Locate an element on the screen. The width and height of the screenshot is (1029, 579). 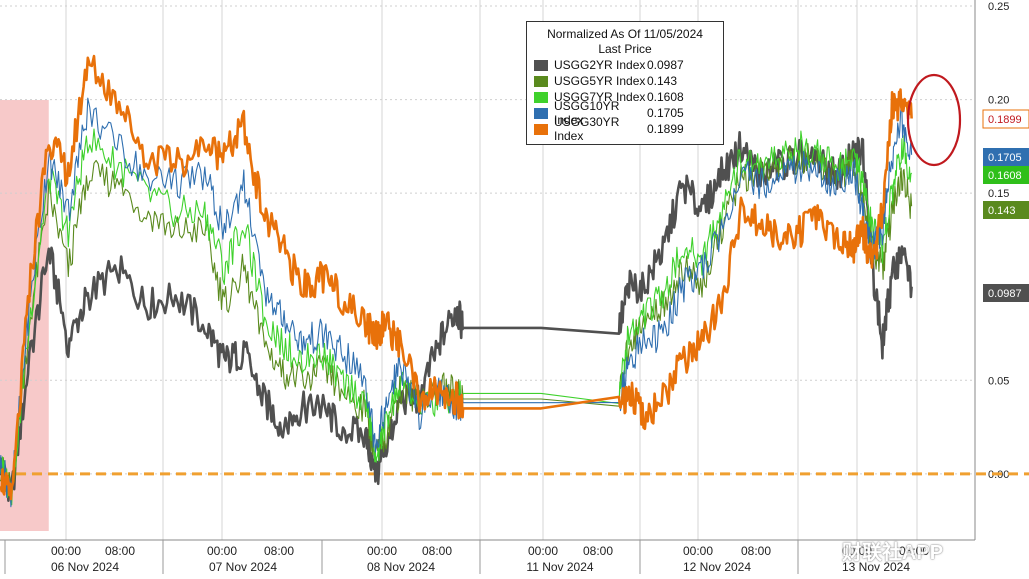
legend-label-2yr: USGG2YR Index is located at coordinates (600, 65).